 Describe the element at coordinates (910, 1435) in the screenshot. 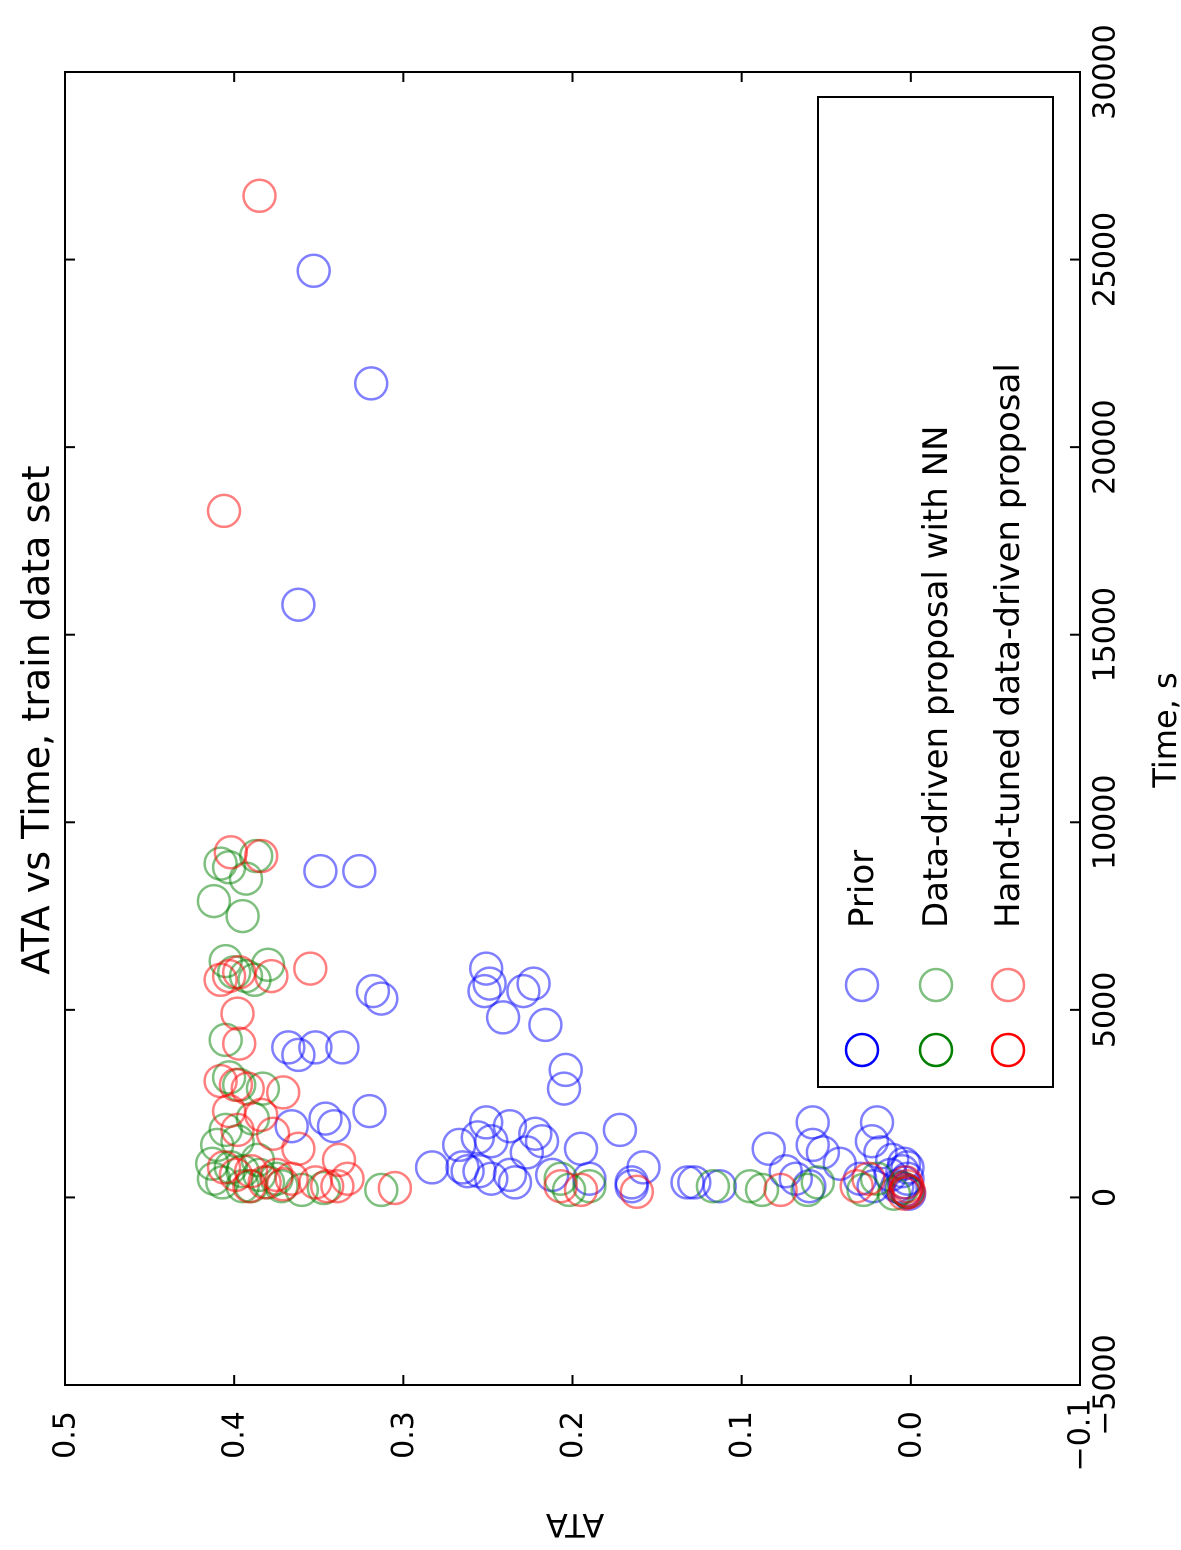

I see `y-tick-label: 0.0` at that location.